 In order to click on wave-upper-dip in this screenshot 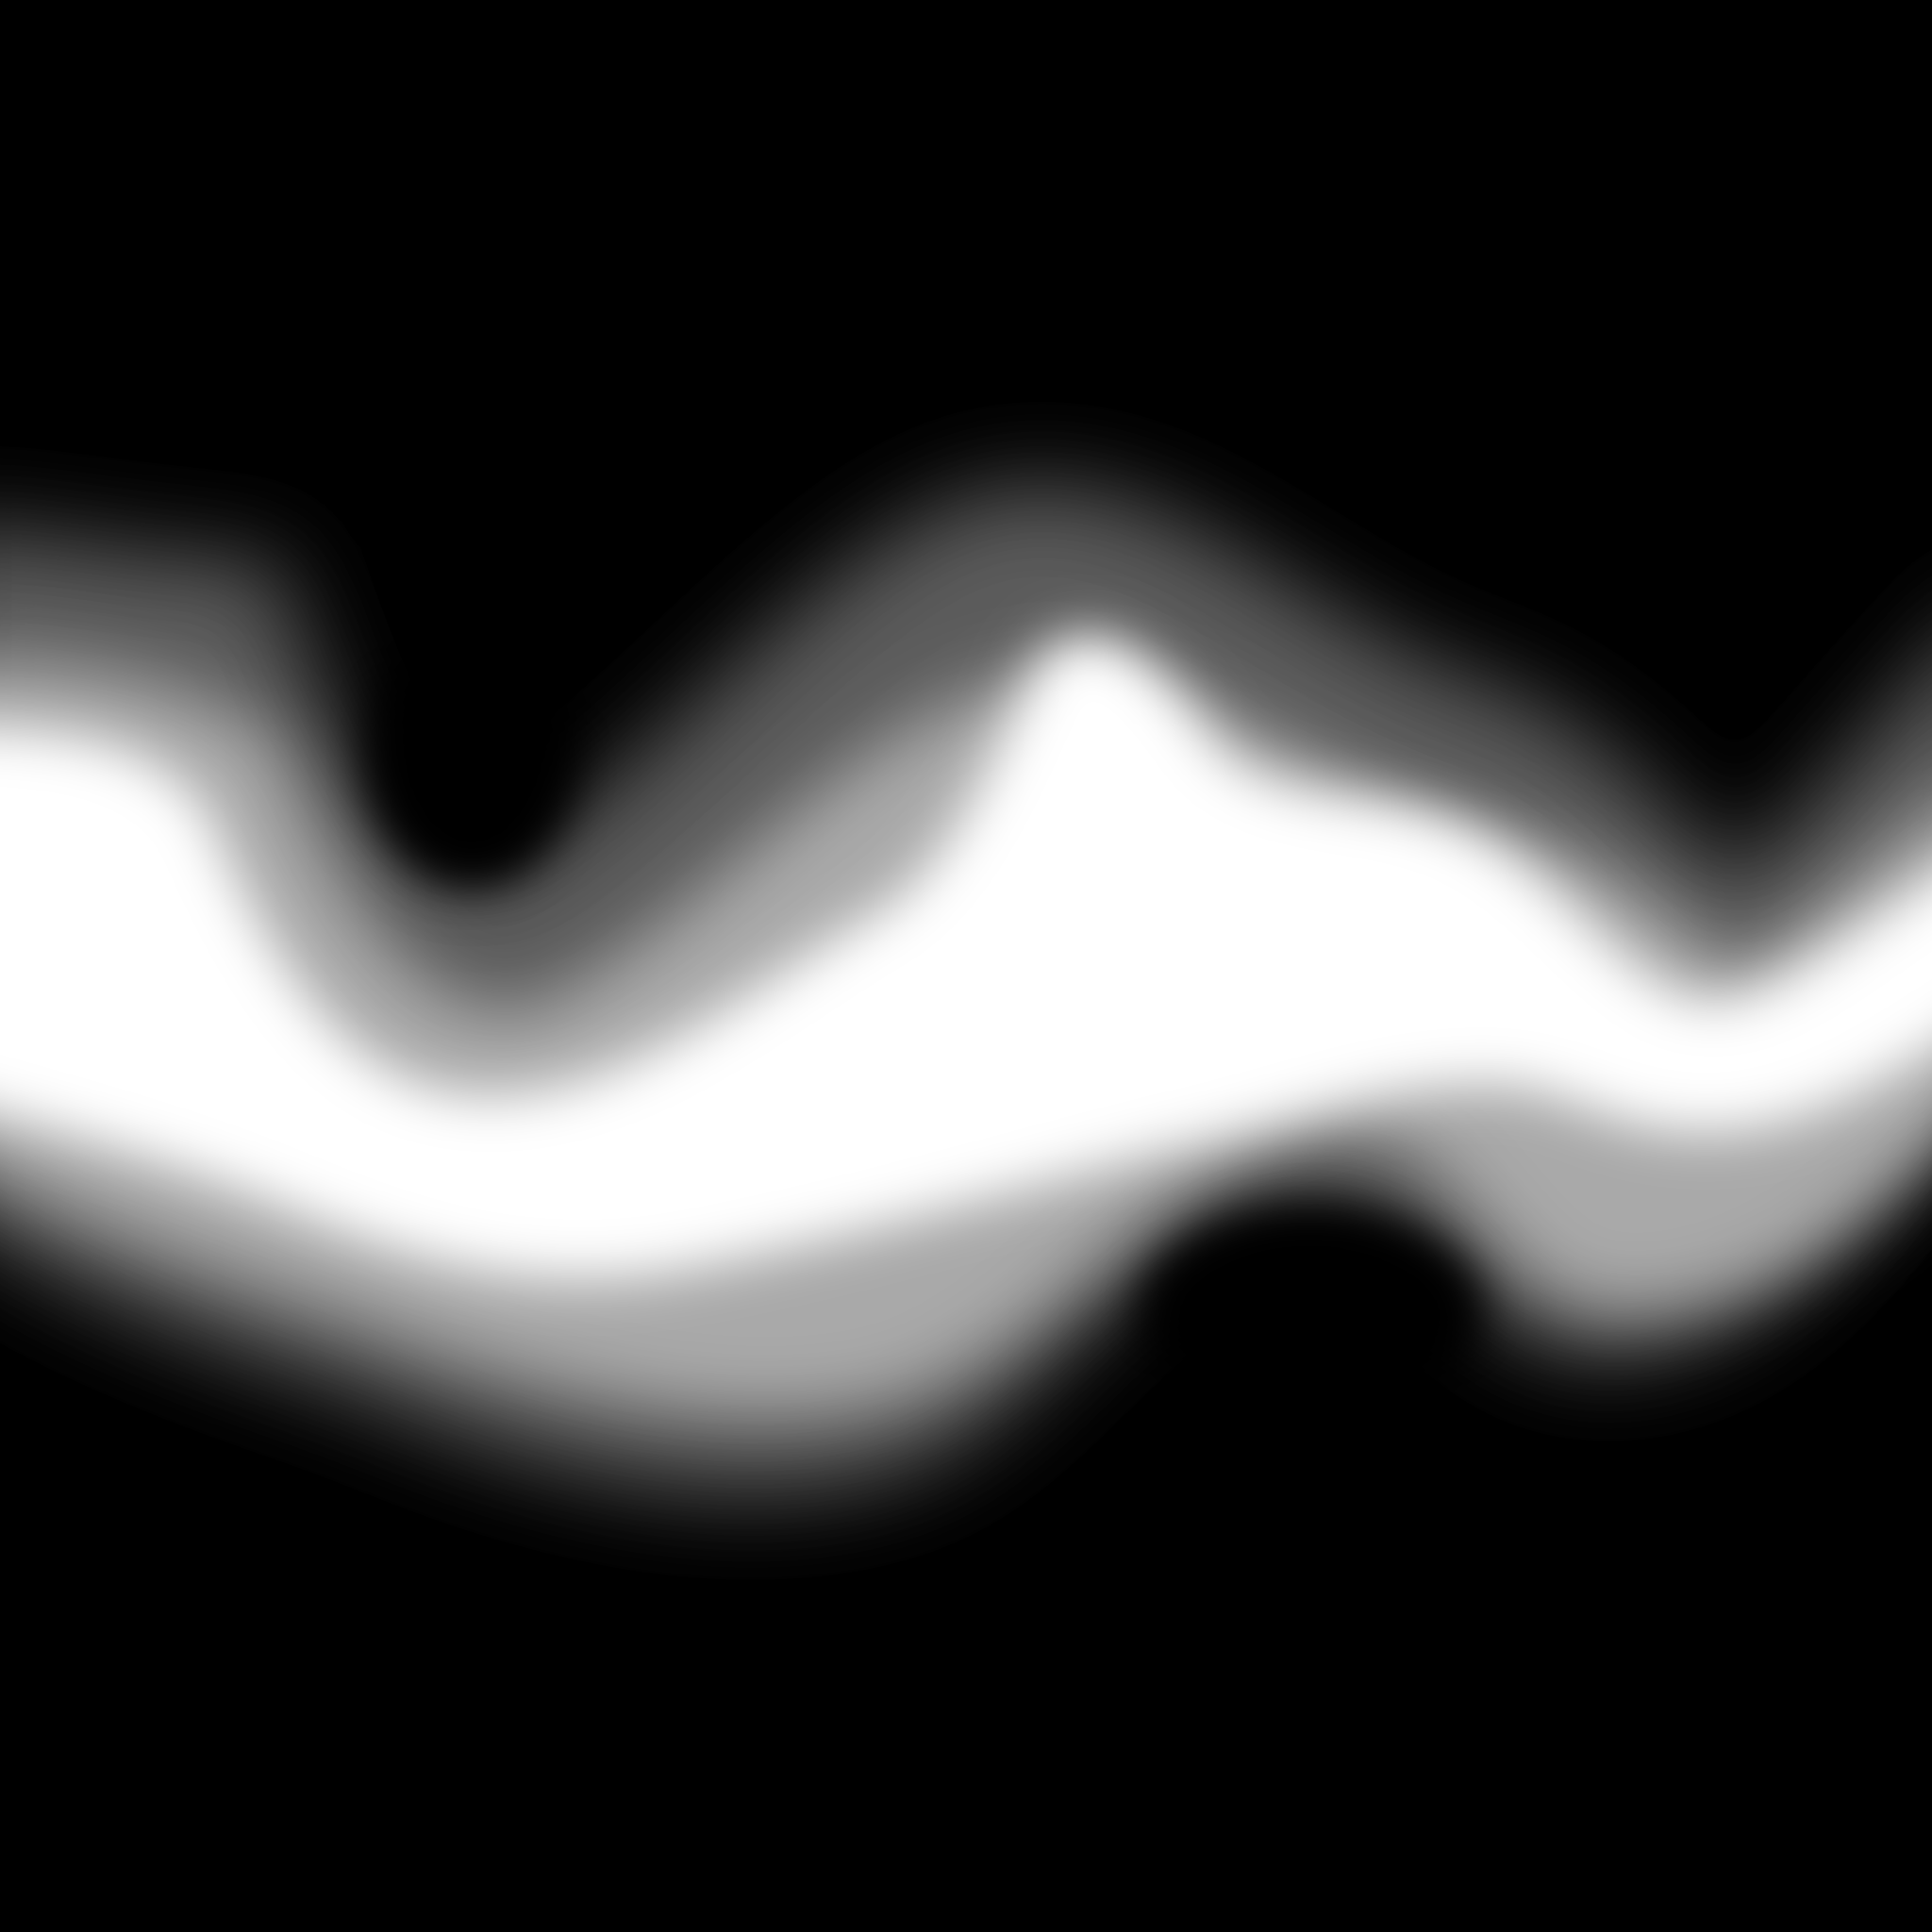, I will do `click(472, 755)`.